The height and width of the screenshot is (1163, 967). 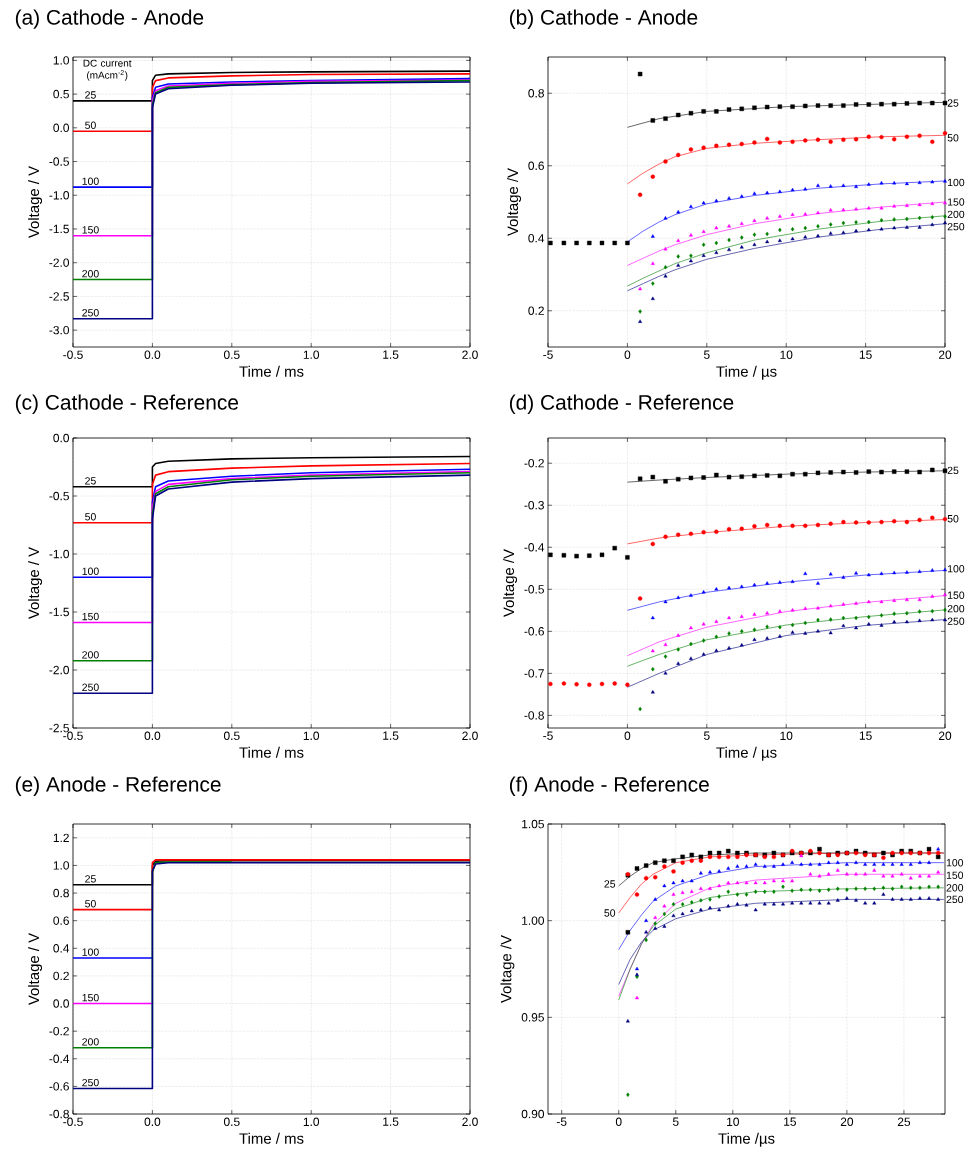 I want to click on chart-title: (f) Anode - Reference, so click(x=609, y=786).